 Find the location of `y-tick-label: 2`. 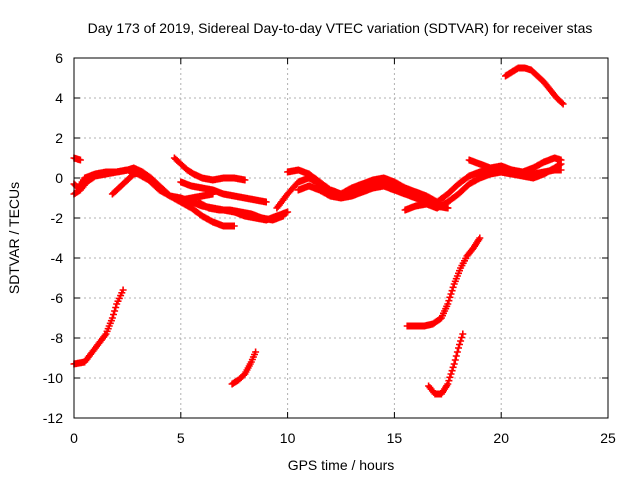

y-tick-label: 2 is located at coordinates (59, 138).